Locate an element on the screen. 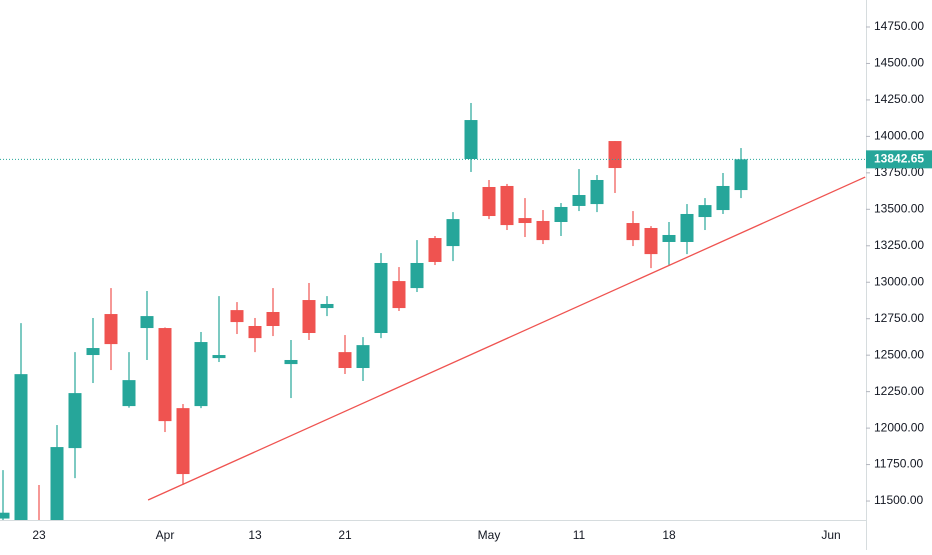  price-label: 13842.65 is located at coordinates (899, 159).